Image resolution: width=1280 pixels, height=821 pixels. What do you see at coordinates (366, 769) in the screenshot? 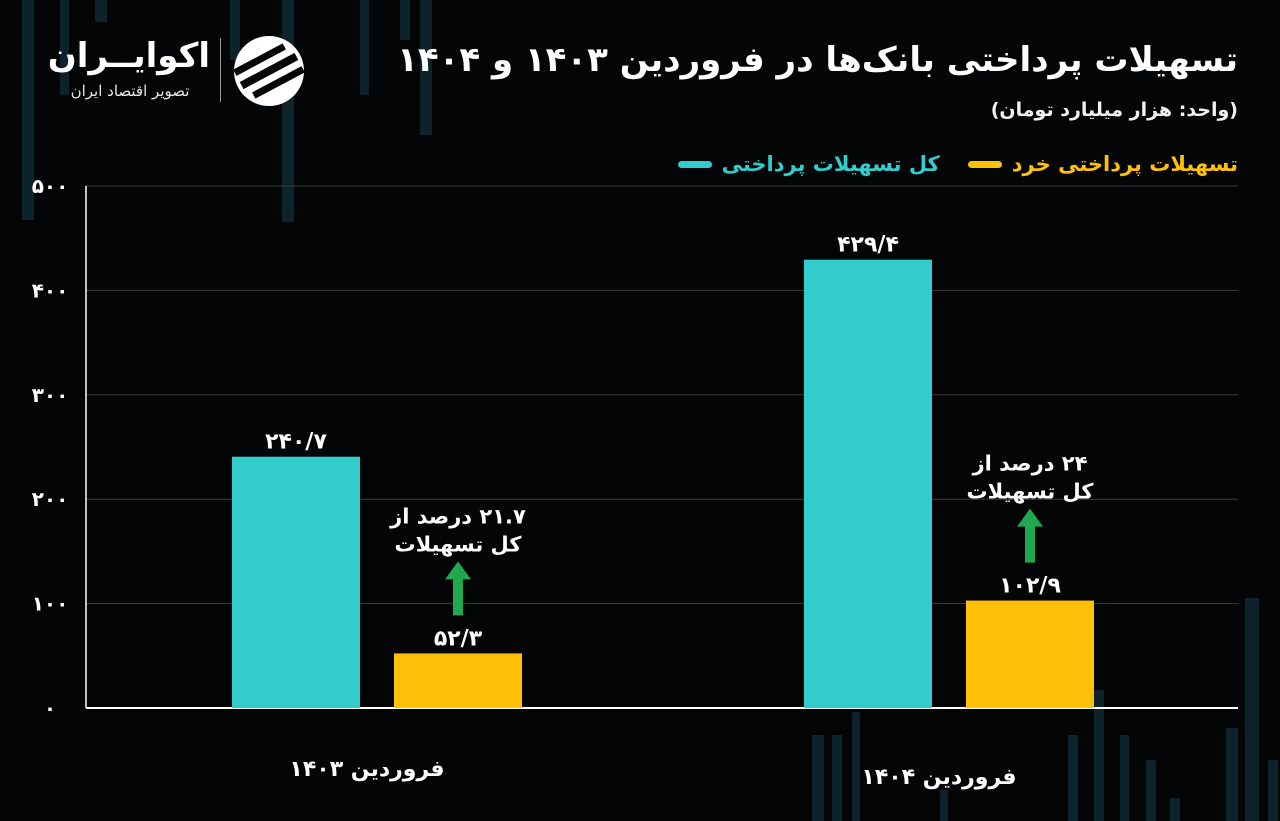
I see `x-category-label-0: فروردین ۱۴۰۳` at bounding box center [366, 769].